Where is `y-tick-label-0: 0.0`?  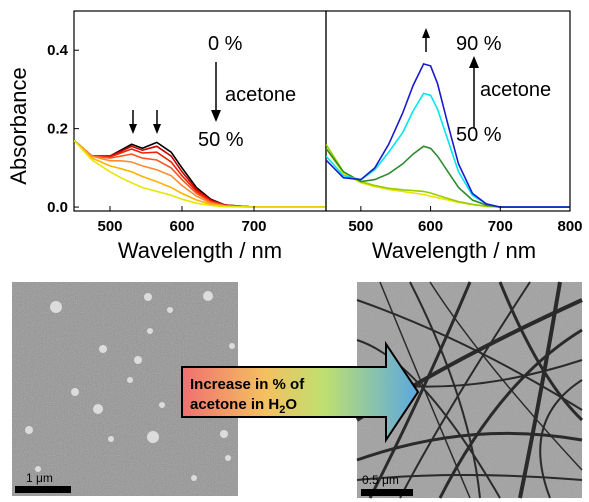 y-tick-label-0: 0.0 is located at coordinates (57, 207).